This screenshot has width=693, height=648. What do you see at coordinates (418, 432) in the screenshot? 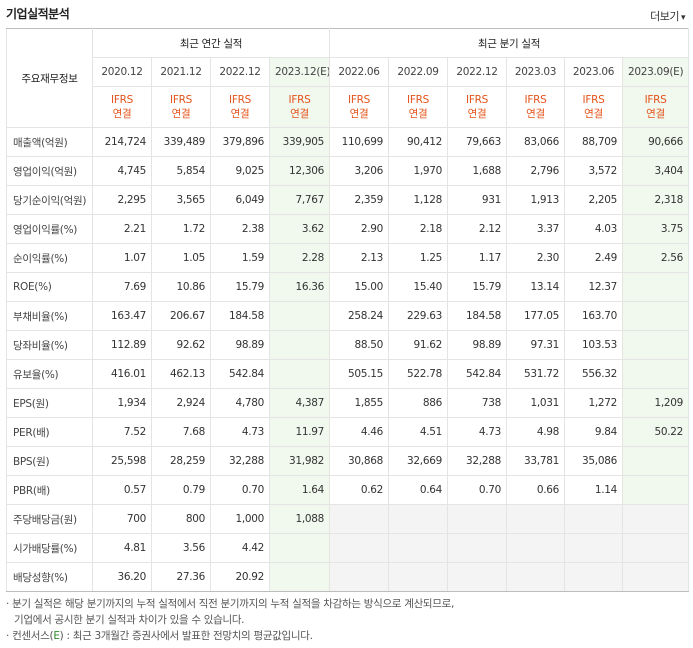
I see `table-cell: 4.51` at bounding box center [418, 432].